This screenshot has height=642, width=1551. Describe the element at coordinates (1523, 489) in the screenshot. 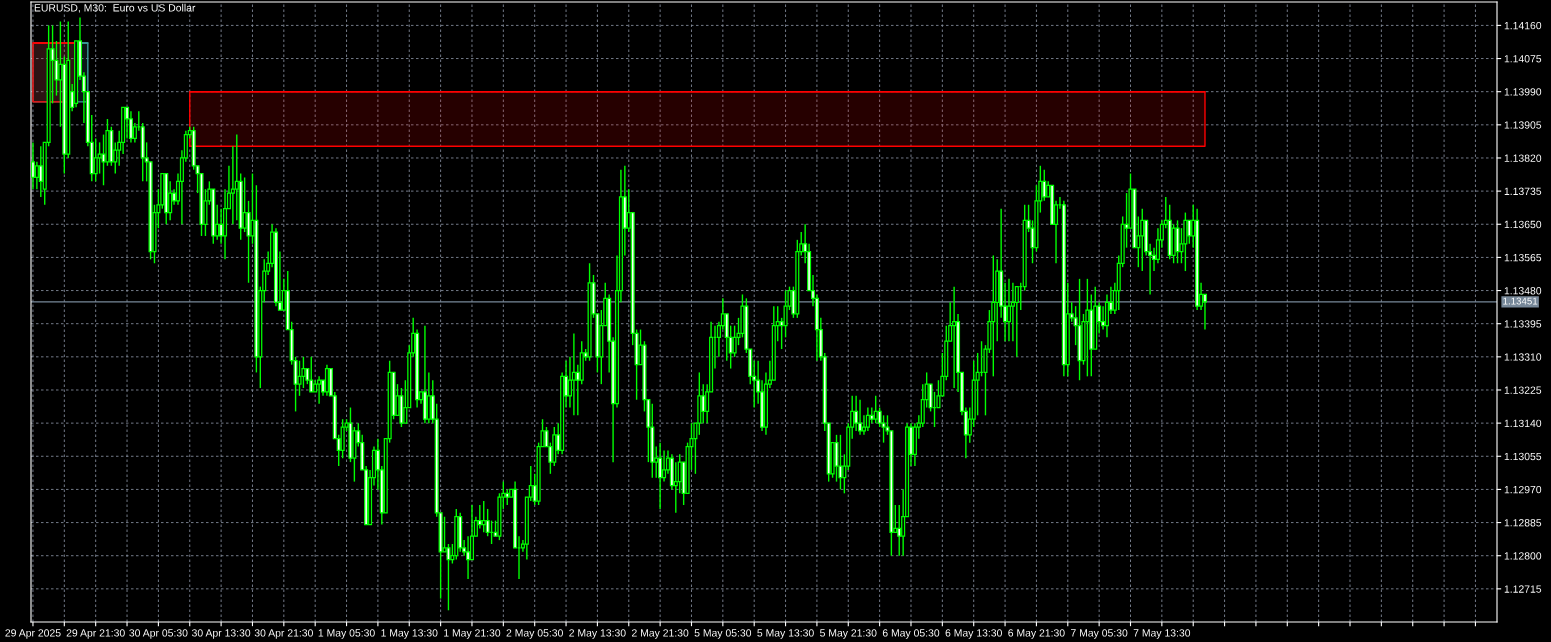

I see `y-tick-label: 1.12970` at that location.